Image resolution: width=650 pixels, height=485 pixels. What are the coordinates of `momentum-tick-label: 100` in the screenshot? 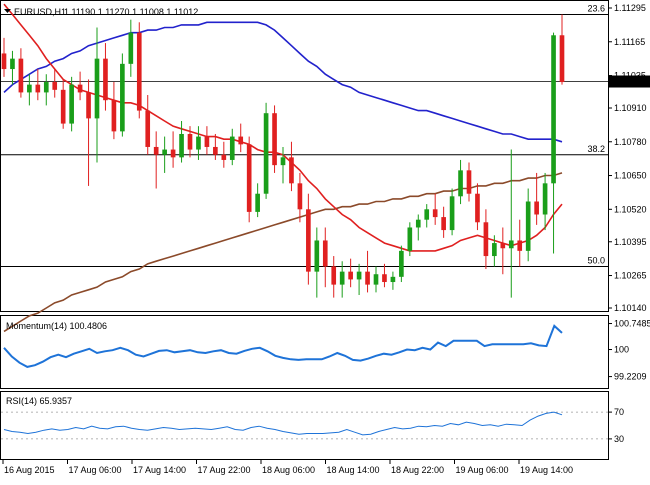 It's located at (621, 350).